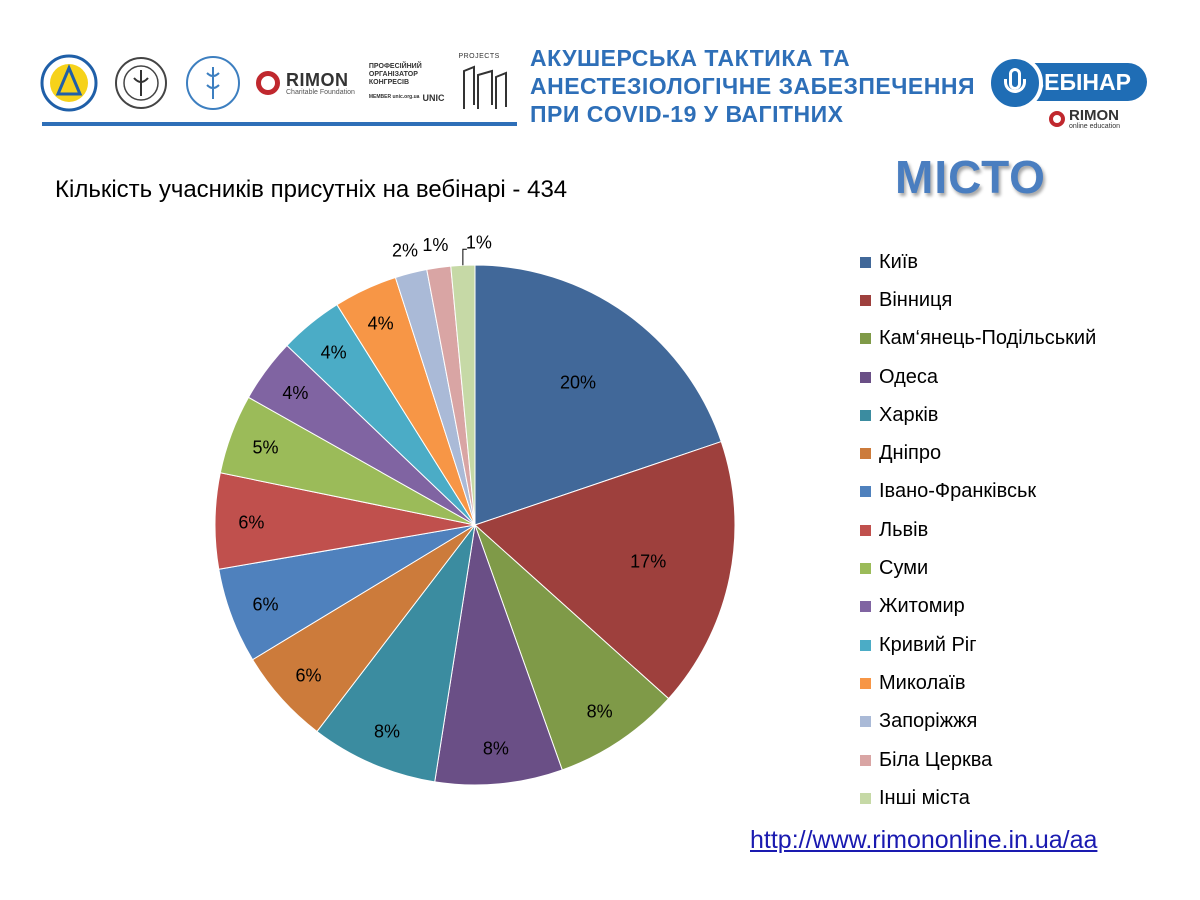 The image size is (1200, 900). What do you see at coordinates (928, 721) in the screenshot?
I see `legend-label-12: Запоріжжя` at bounding box center [928, 721].